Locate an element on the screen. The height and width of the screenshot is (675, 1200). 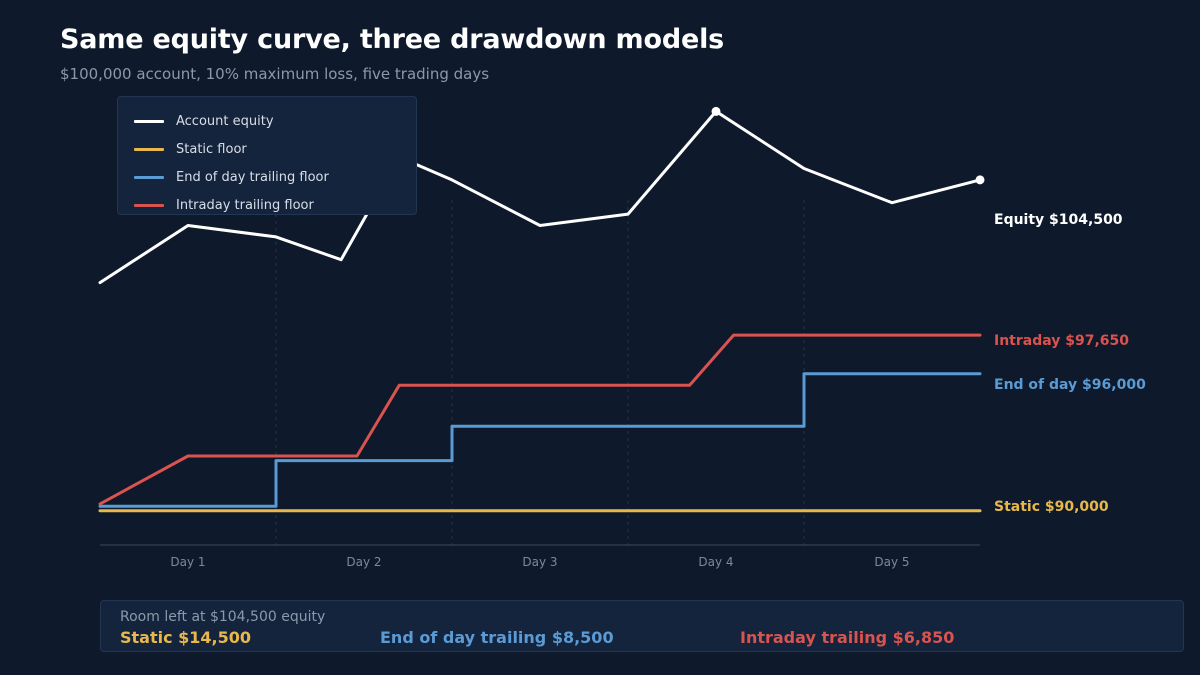
x-axis-ticks: Day 1 Day 2 Day 3 Day 4 Day 5 is located at coordinates (539, 562).